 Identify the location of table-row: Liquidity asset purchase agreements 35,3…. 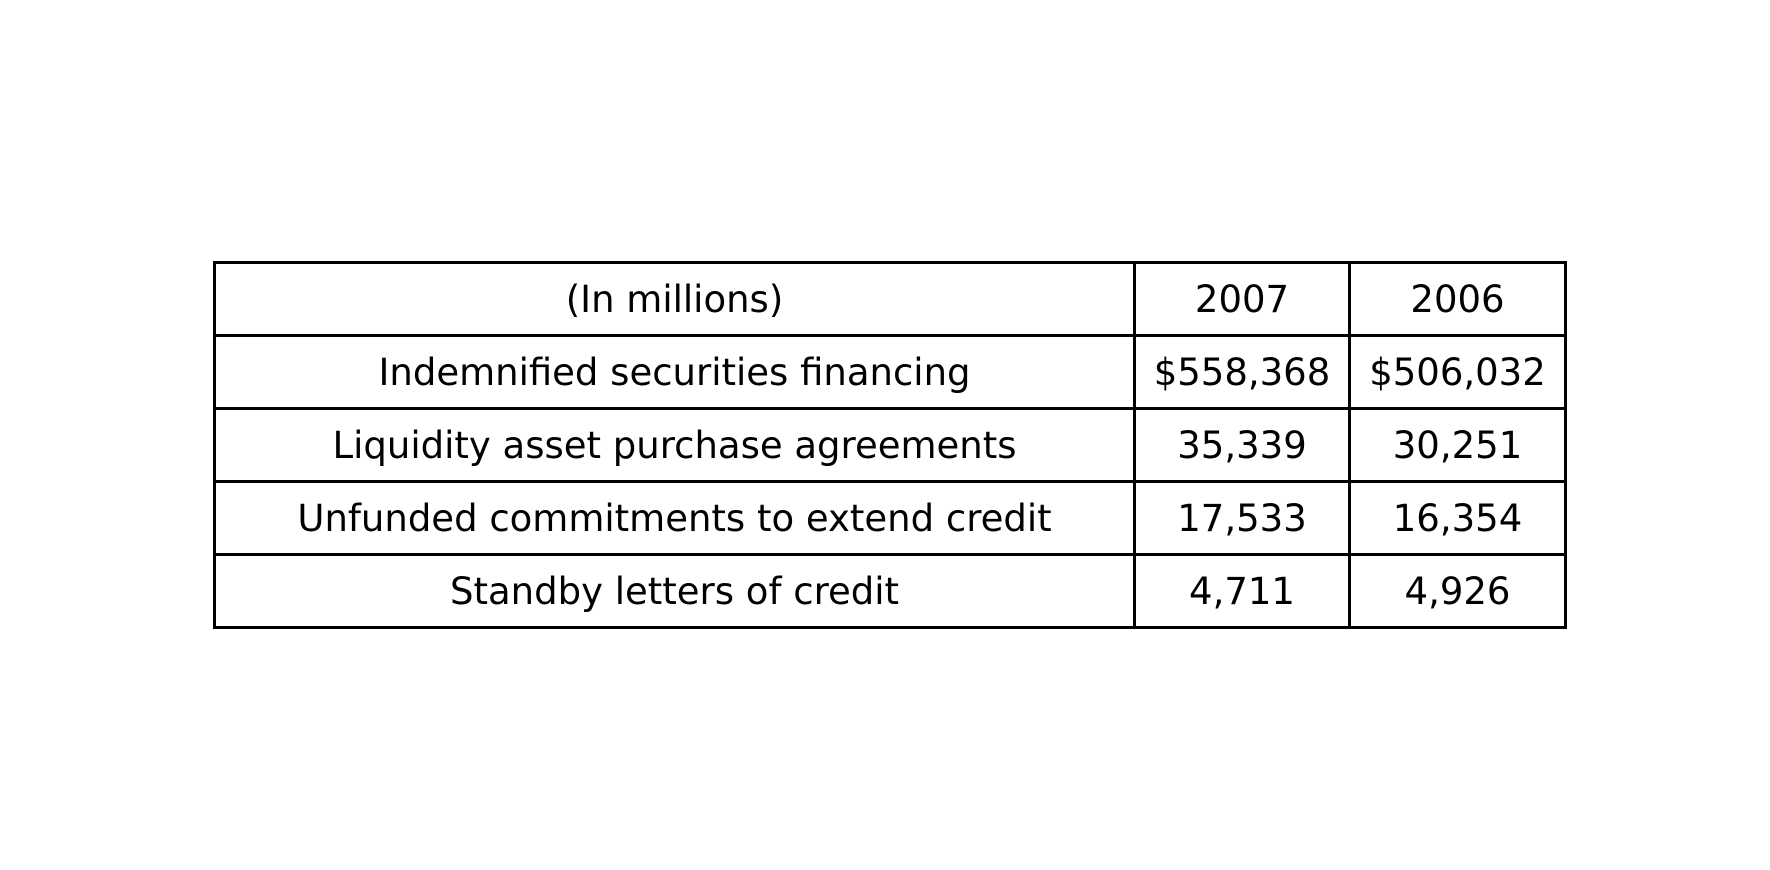
(890, 445).